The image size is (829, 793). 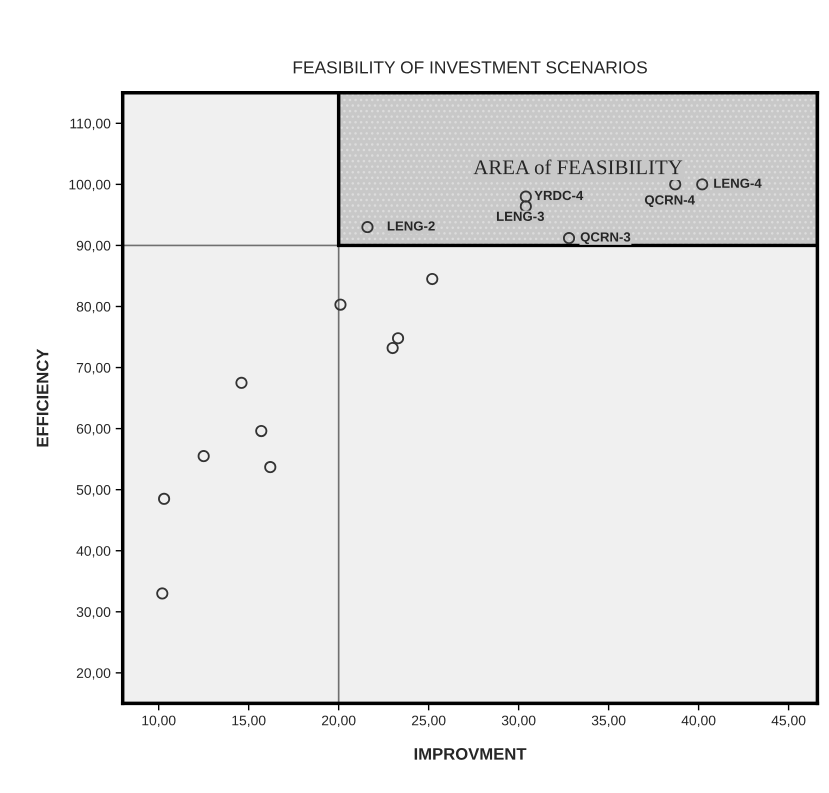 I want to click on y-tick-label: 110,00, so click(x=90, y=124).